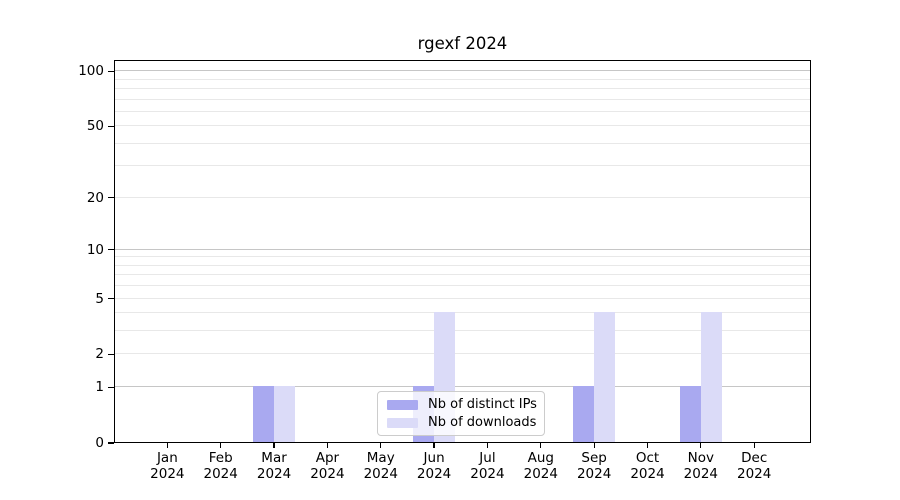  What do you see at coordinates (461, 413) in the screenshot?
I see `legend: Nb of distinct IPs Nb of downloads` at bounding box center [461, 413].